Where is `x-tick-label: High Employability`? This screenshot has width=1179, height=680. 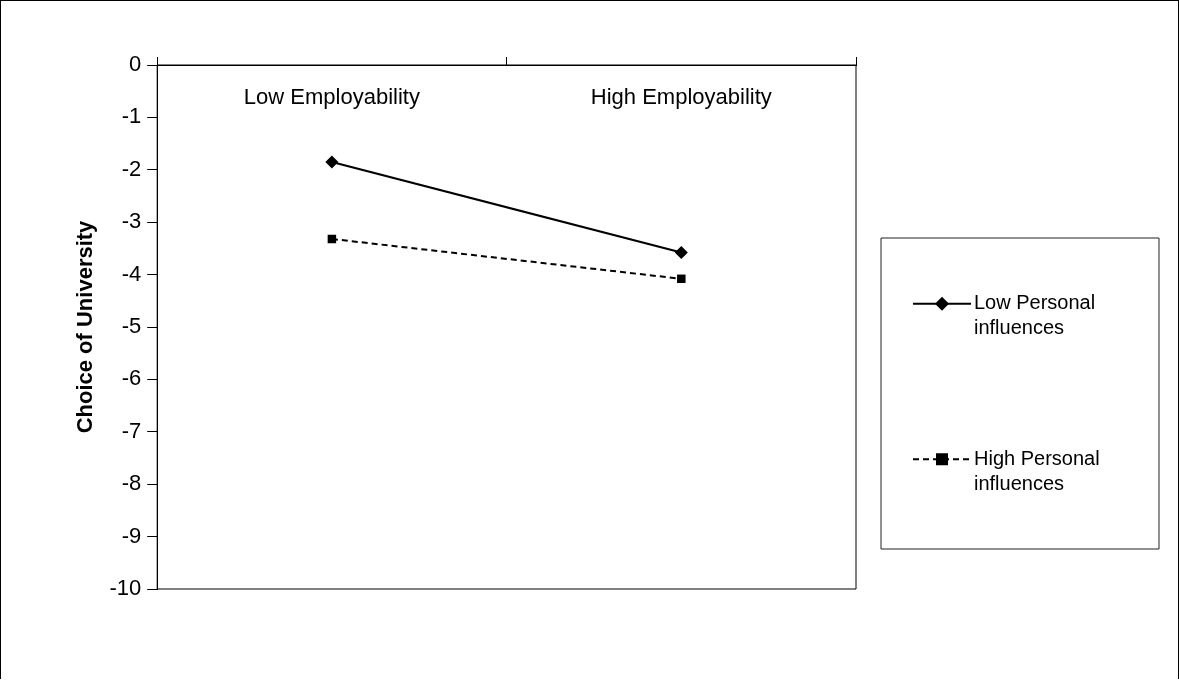
x-tick-label: High Employability is located at coordinates (681, 97).